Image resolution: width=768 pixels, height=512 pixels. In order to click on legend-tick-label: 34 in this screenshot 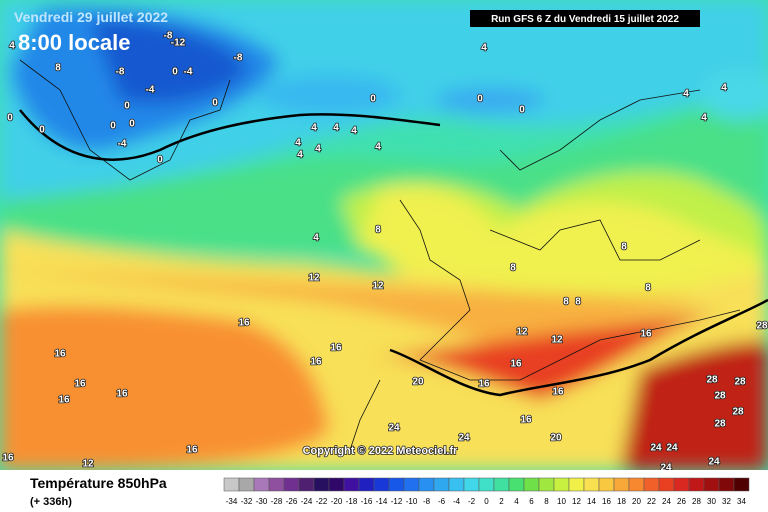, I will do `click(741, 501)`.